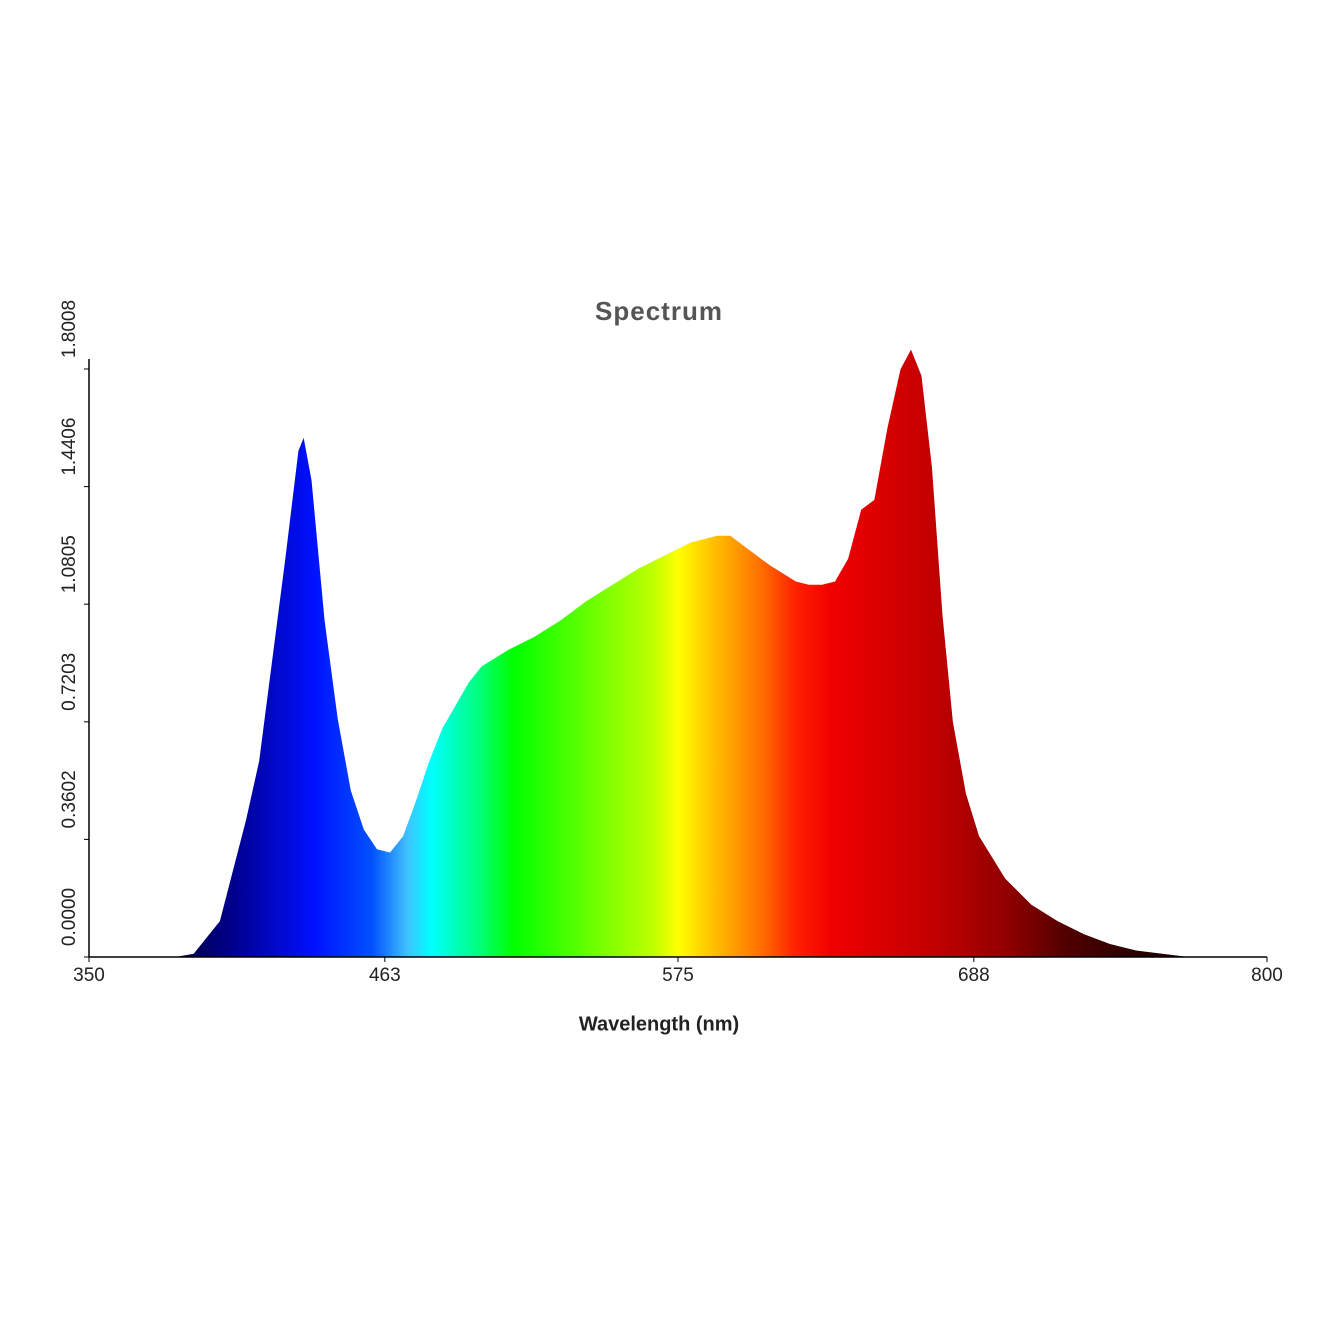 The image size is (1320, 1320). What do you see at coordinates (69, 564) in the screenshot?
I see `y-tick-label: 1.0805` at bounding box center [69, 564].